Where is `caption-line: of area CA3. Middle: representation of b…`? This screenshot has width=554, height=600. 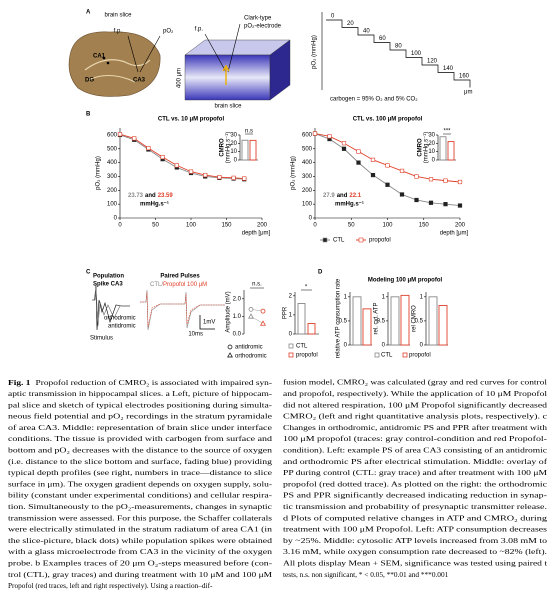
caption-line: of area CA3. Middle: representation of b… is located at coordinates (140, 427).